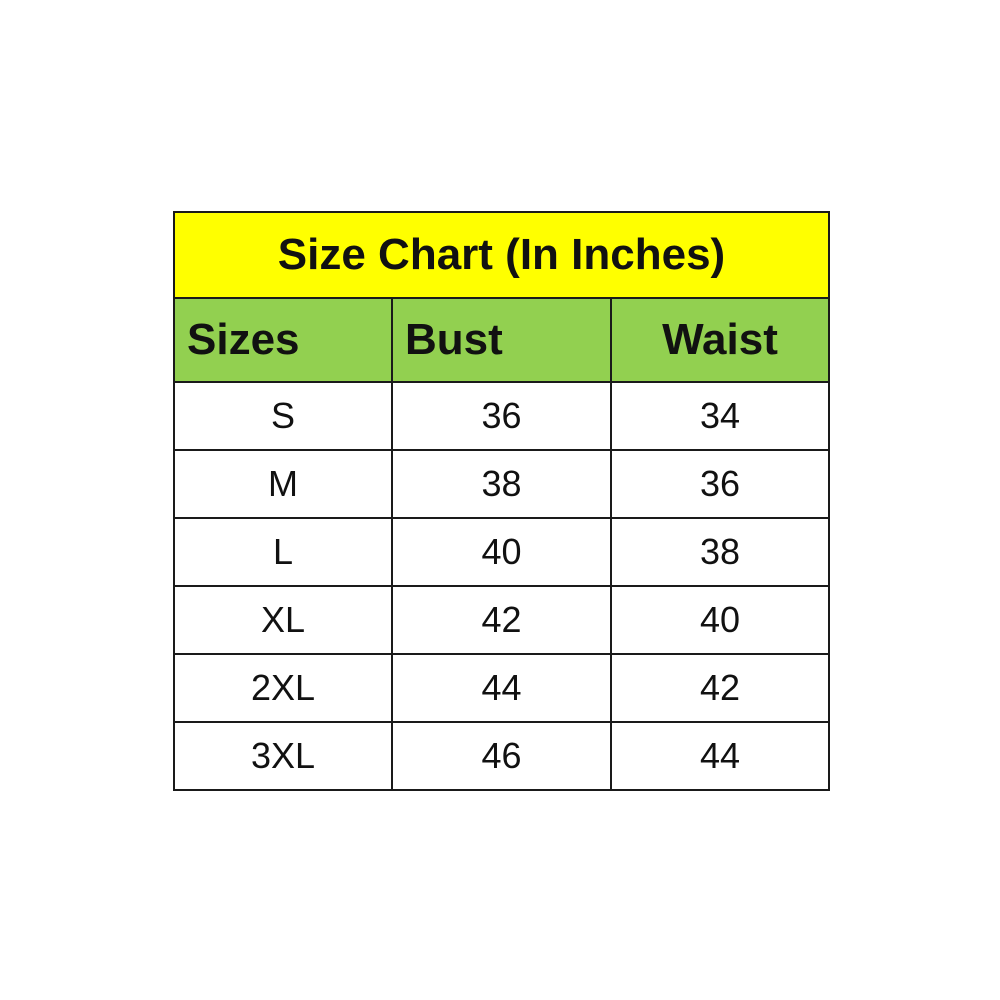 Image resolution: width=1000 pixels, height=1000 pixels. I want to click on bust-cell: 38, so click(501, 484).